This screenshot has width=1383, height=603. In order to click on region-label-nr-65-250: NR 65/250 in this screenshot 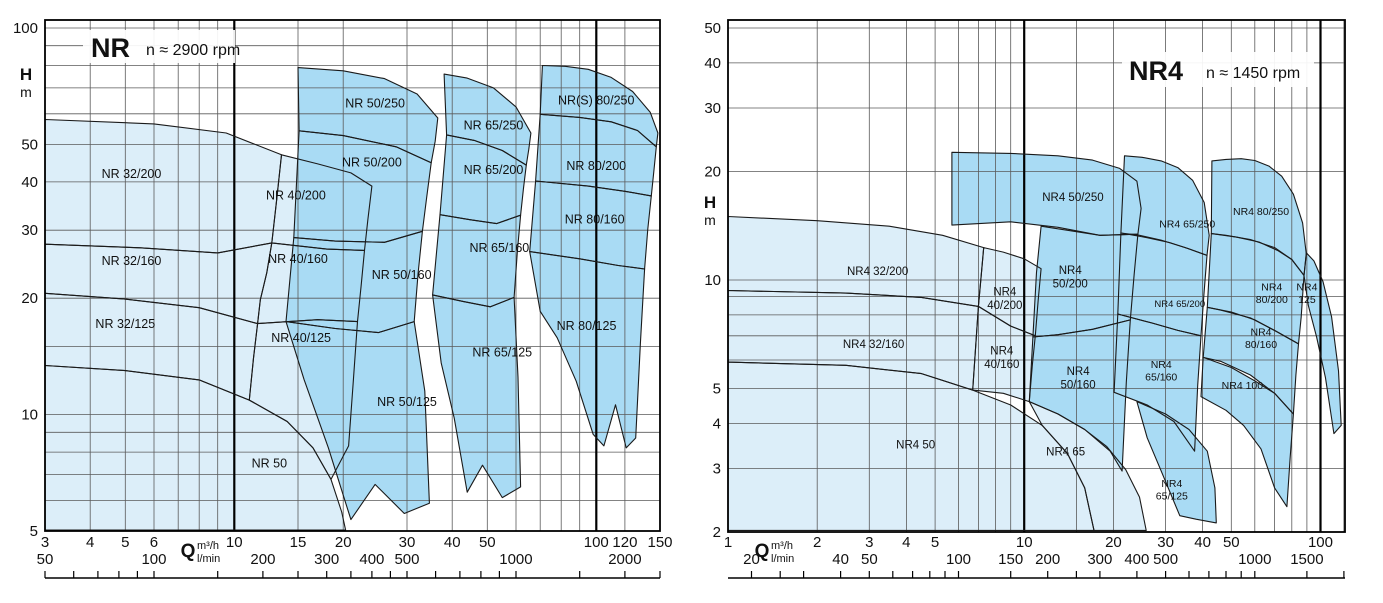, I will do `click(494, 126)`.